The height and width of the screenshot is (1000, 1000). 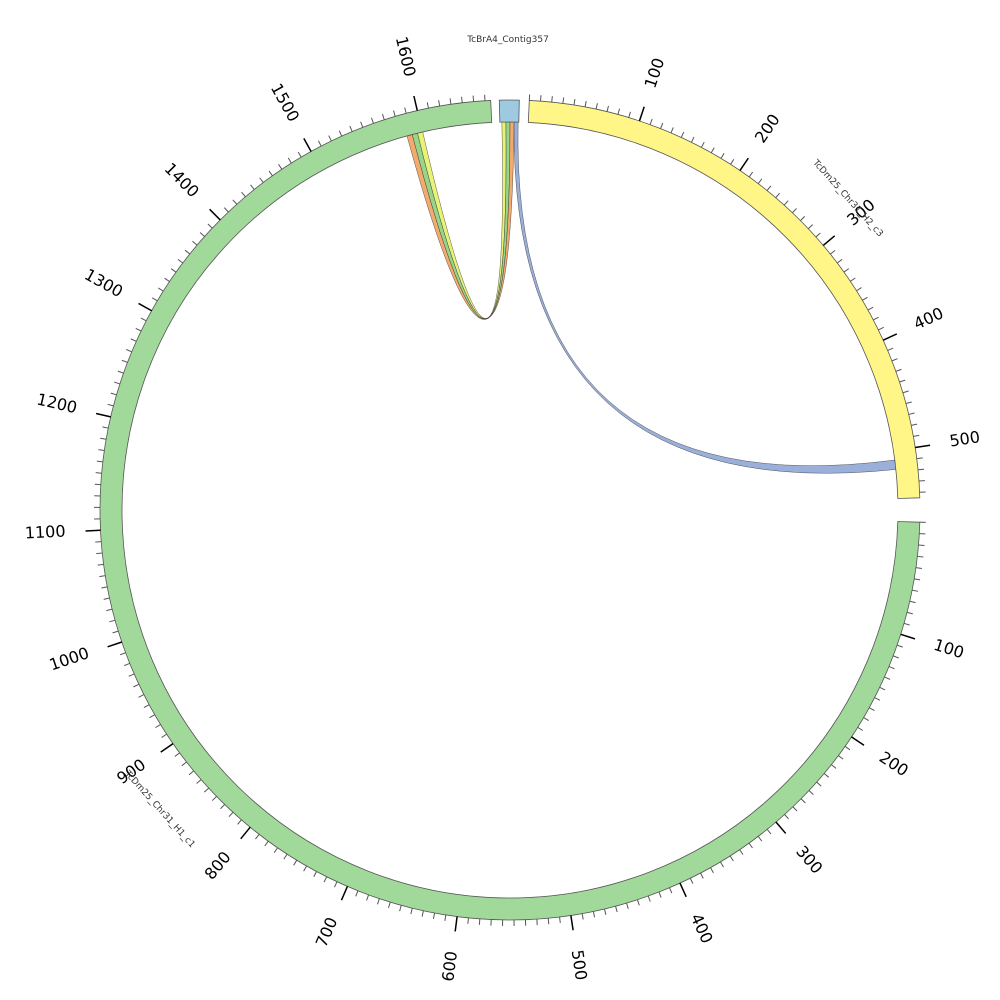 What do you see at coordinates (406, 56) in the screenshot?
I see `tick-label: 1600` at bounding box center [406, 56].